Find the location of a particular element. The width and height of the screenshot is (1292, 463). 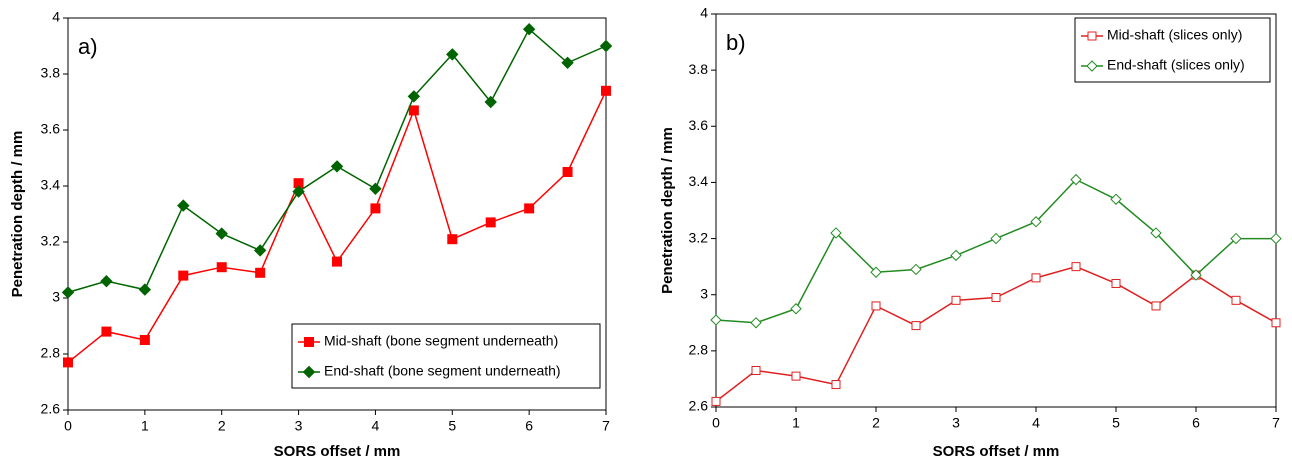

series-line is located at coordinates (996, 333).